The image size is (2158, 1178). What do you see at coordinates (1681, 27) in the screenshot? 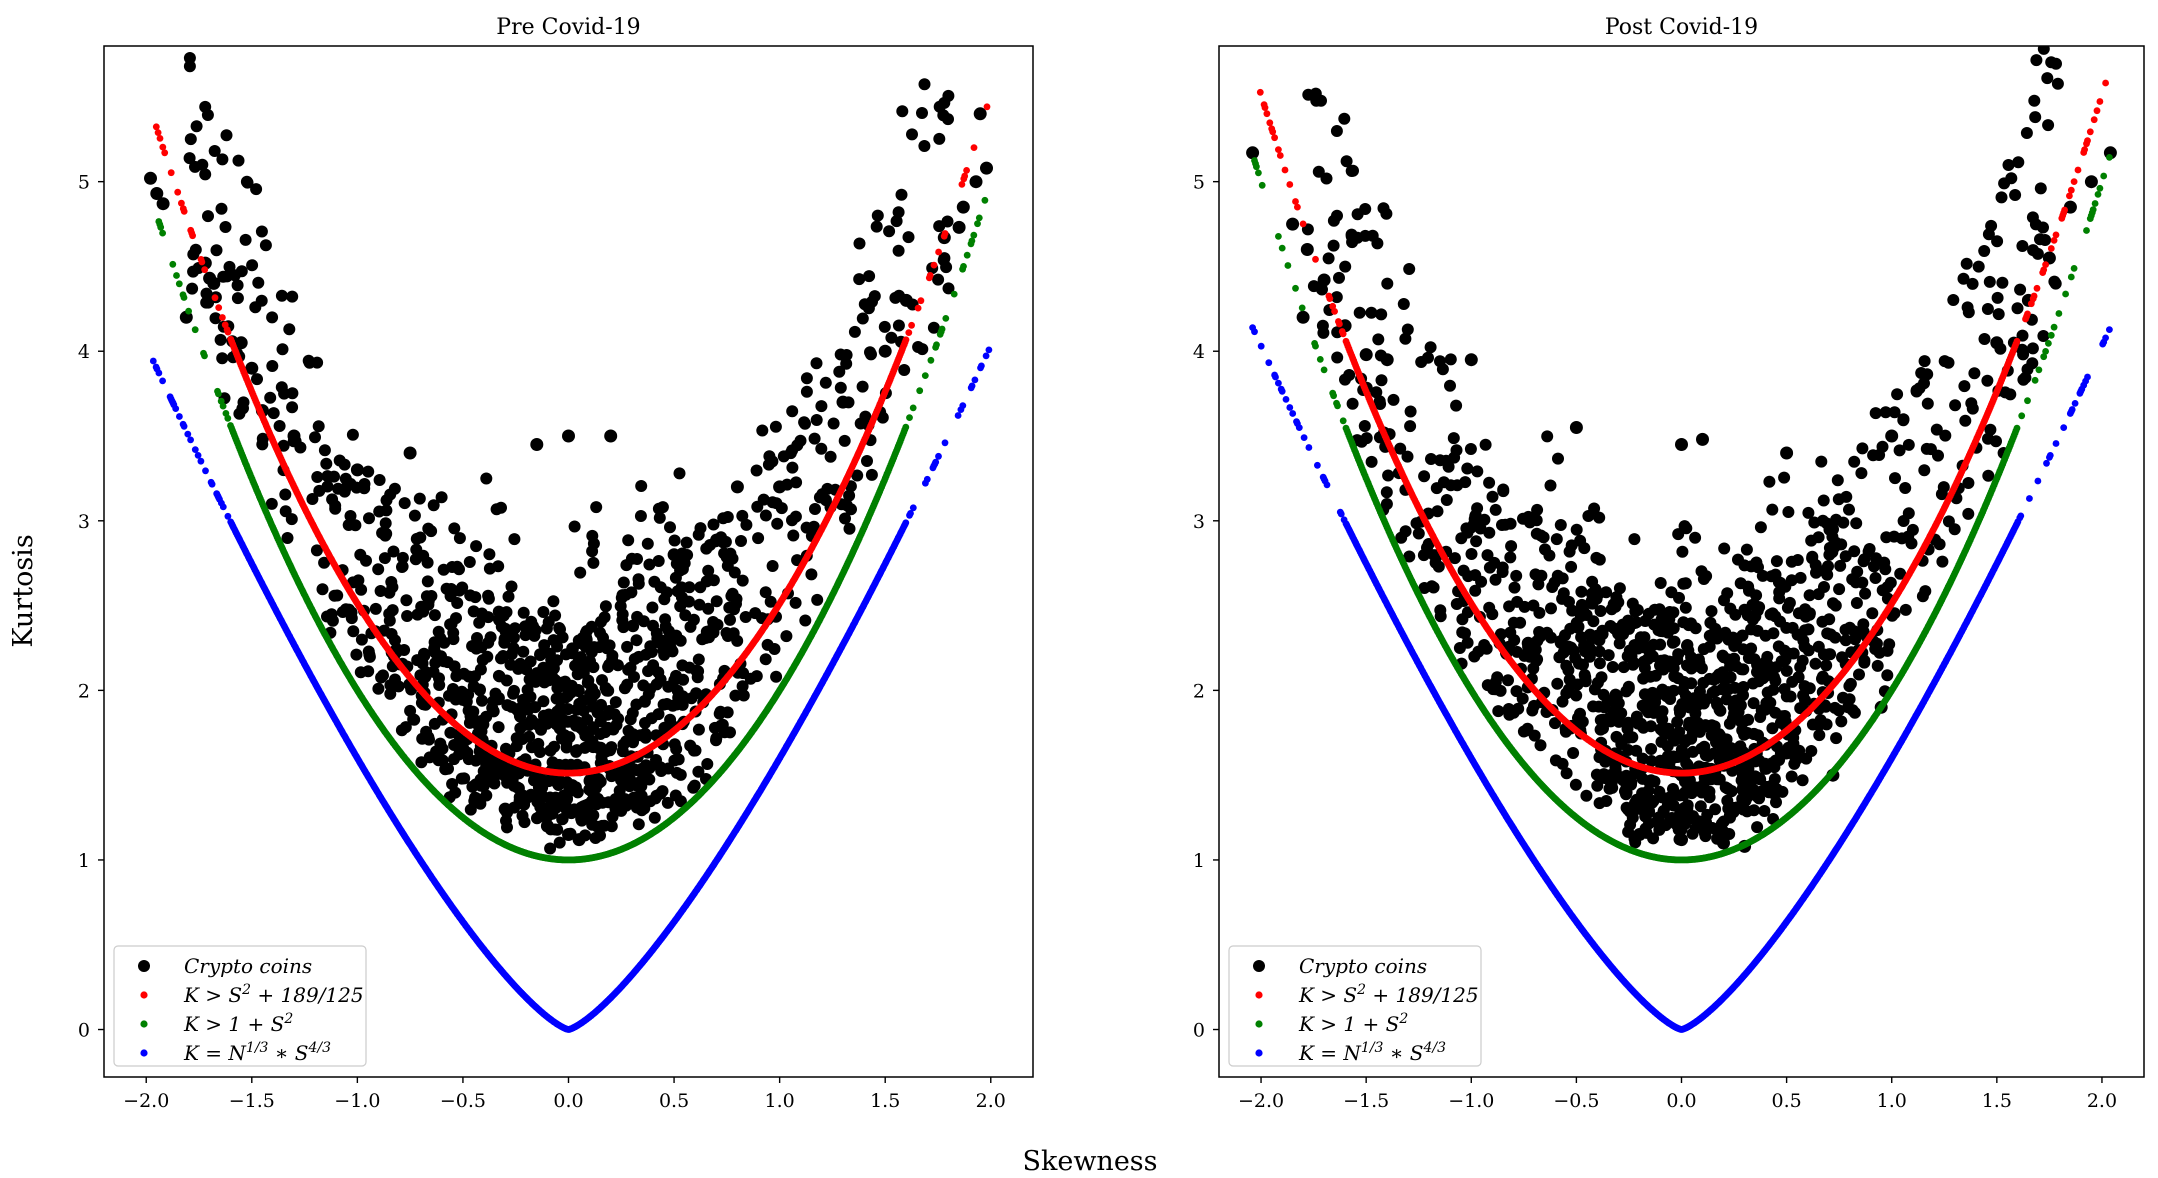
I see `chart-title: Post Covid-19` at bounding box center [1681, 27].